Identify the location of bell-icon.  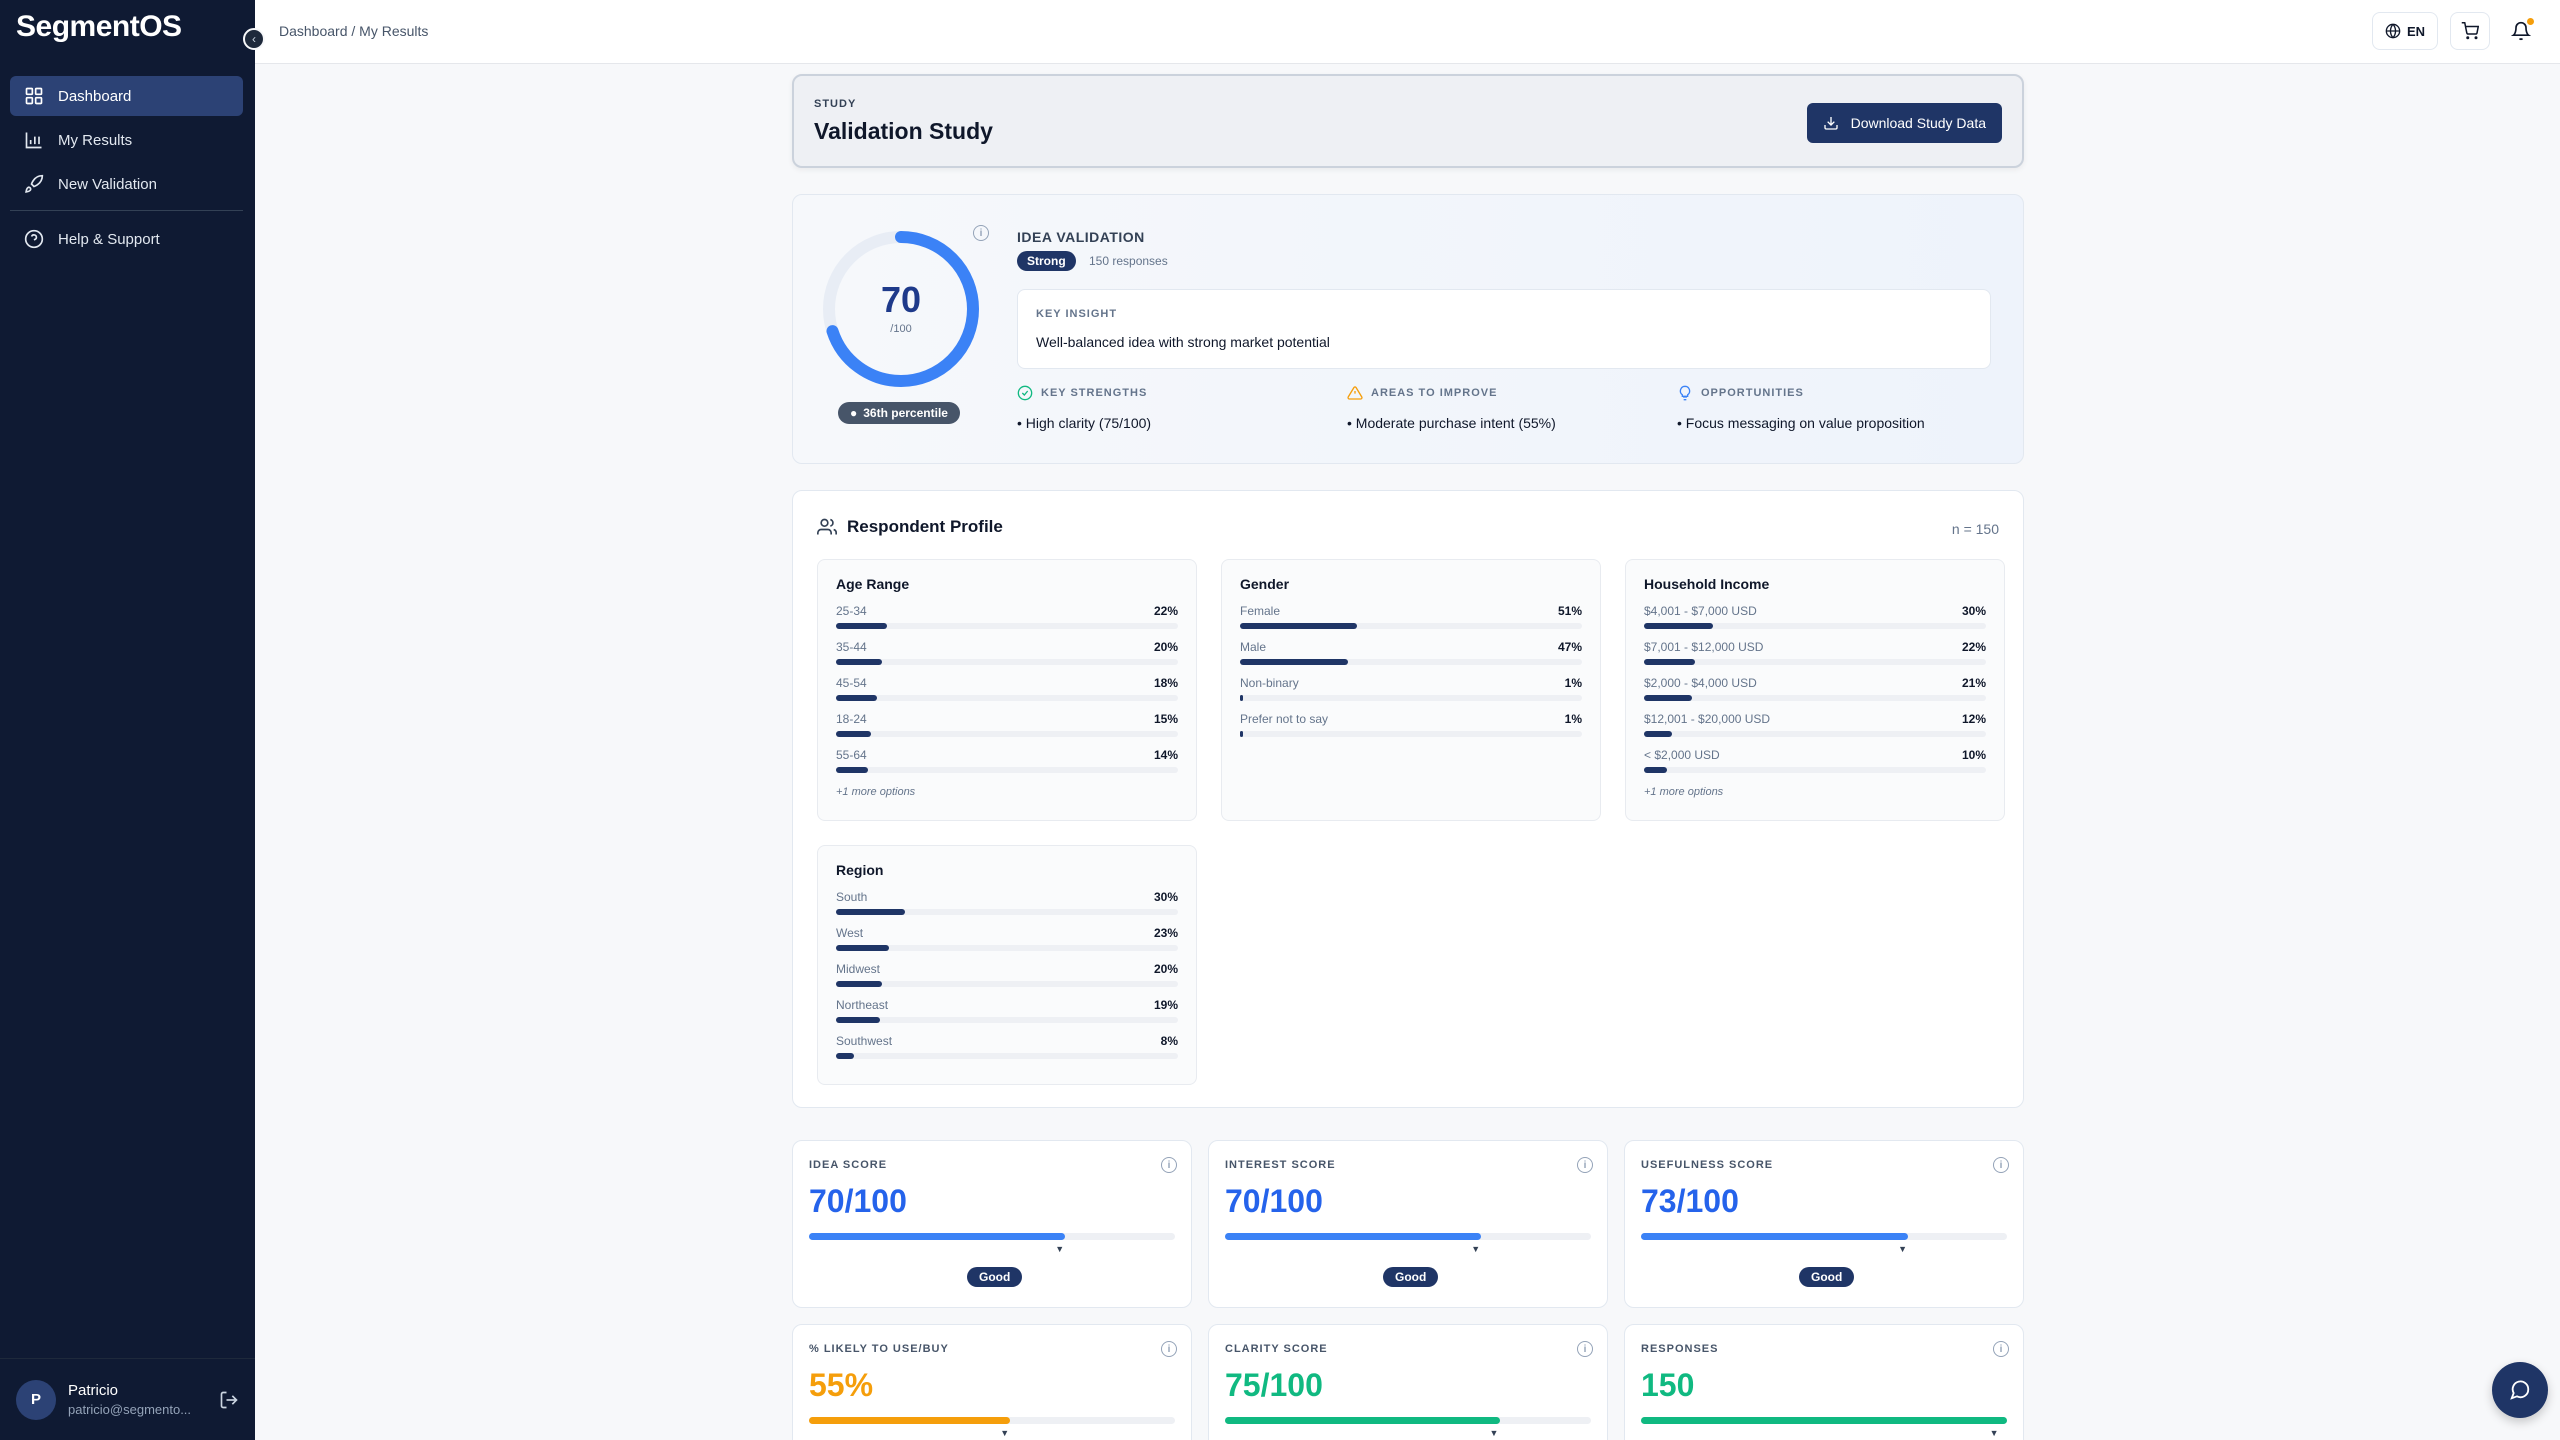
(2521, 31).